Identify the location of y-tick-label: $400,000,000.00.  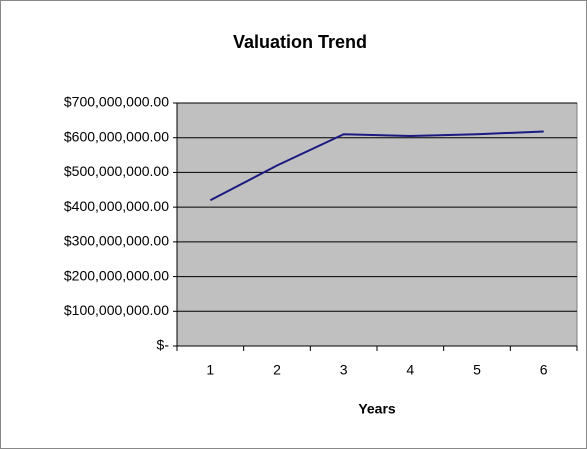
(116, 206).